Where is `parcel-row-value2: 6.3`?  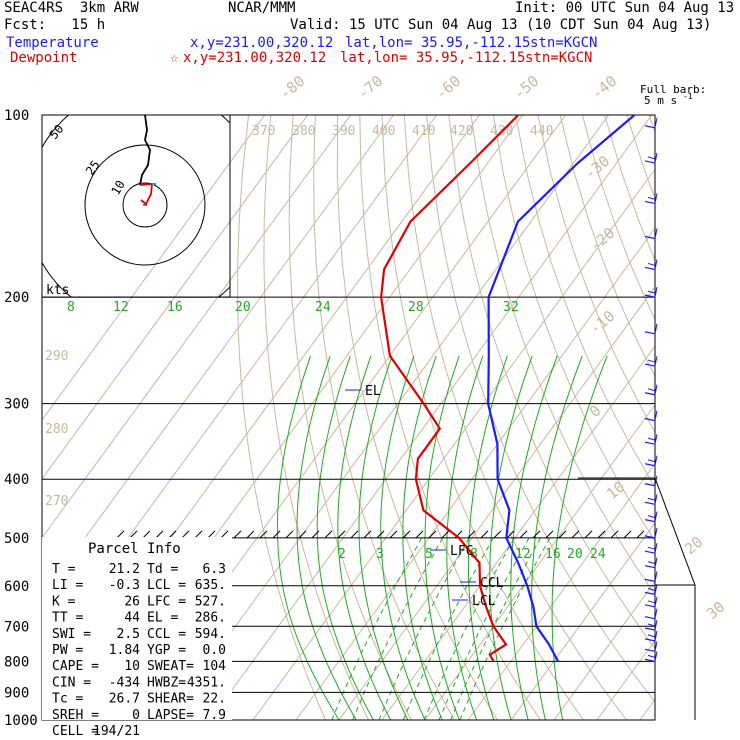
parcel-row-value2: 6.3 is located at coordinates (214, 569).